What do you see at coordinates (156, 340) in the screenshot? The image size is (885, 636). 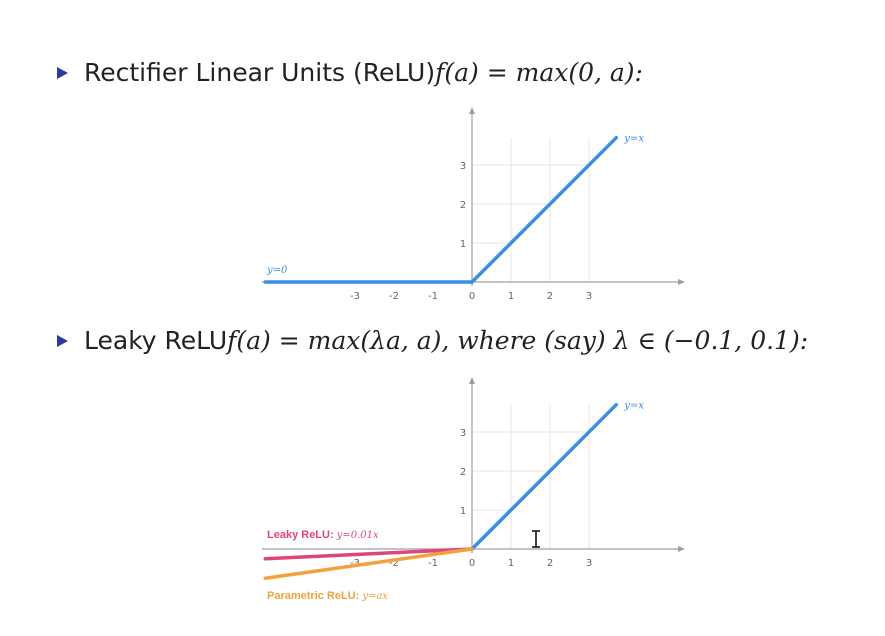 I see `leaky-text: Leaky ReLU` at bounding box center [156, 340].